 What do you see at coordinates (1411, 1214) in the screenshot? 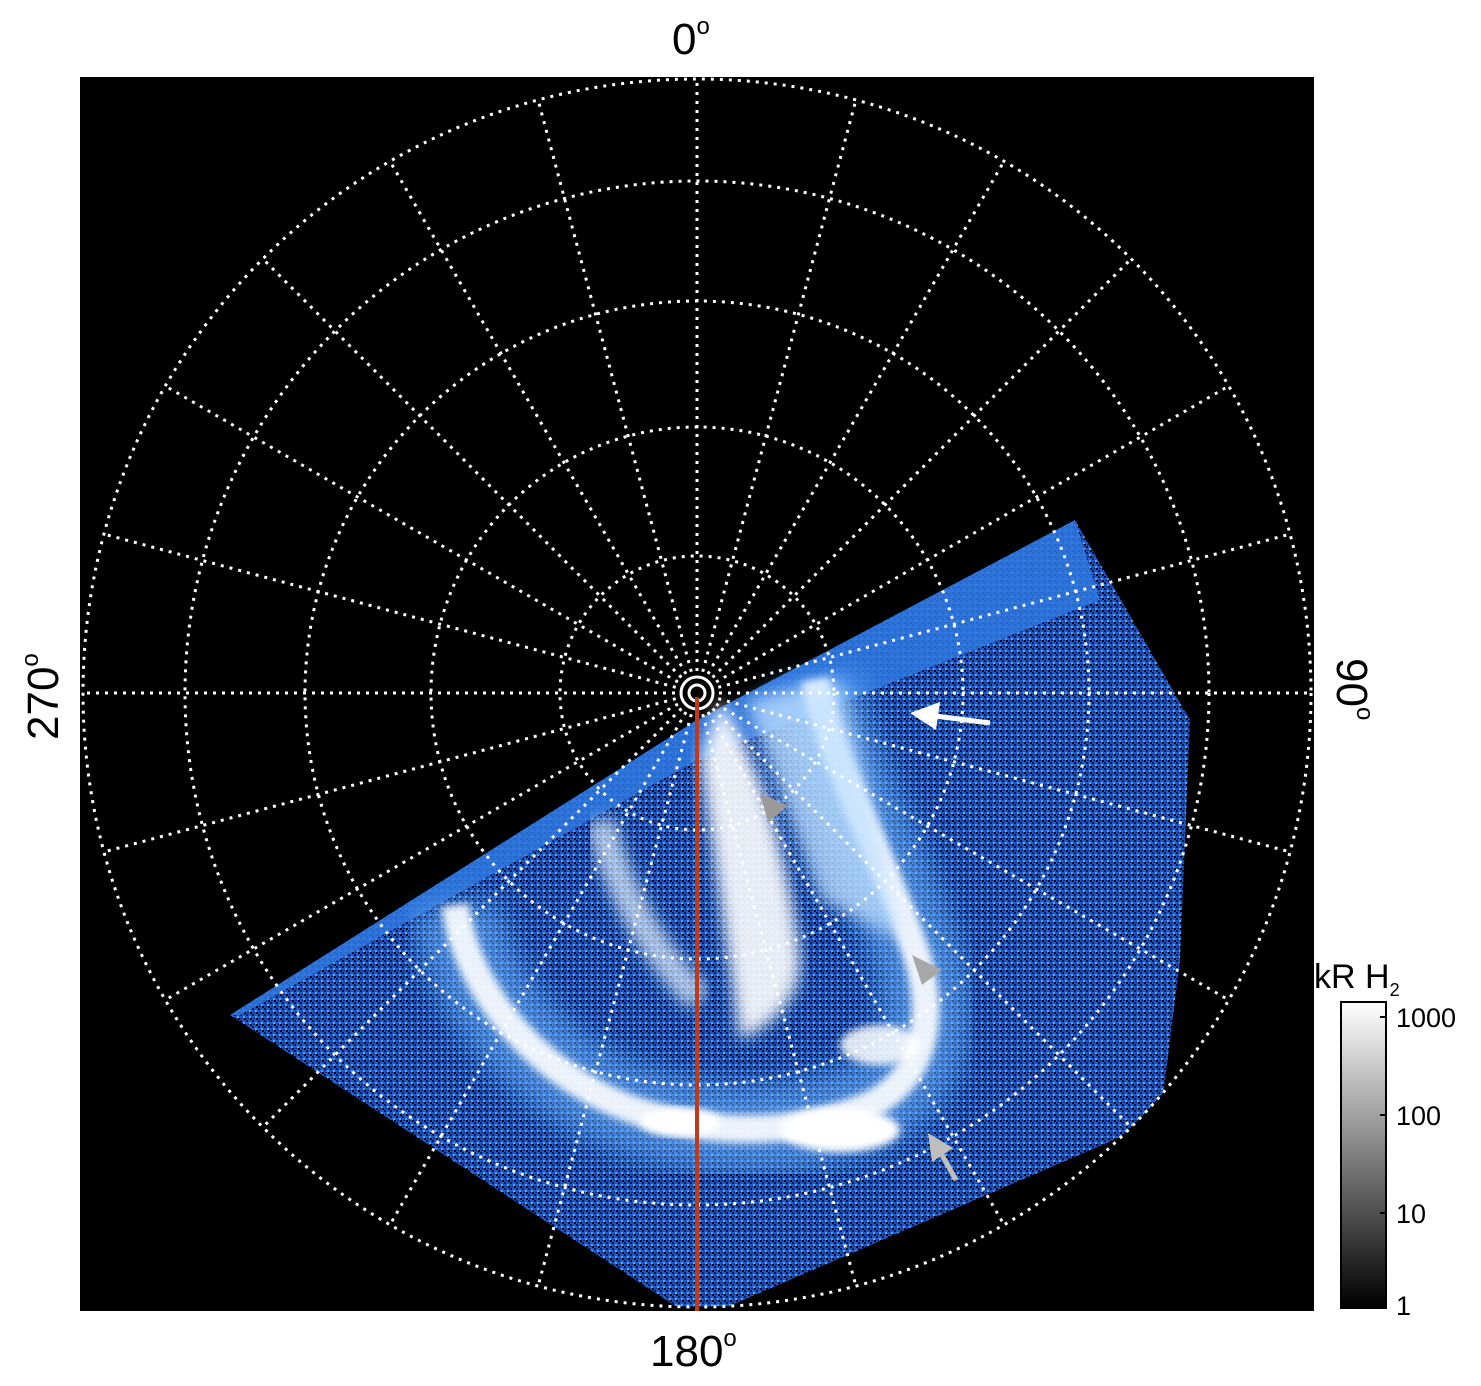
I see `colorbar-tick-label: 10` at bounding box center [1411, 1214].